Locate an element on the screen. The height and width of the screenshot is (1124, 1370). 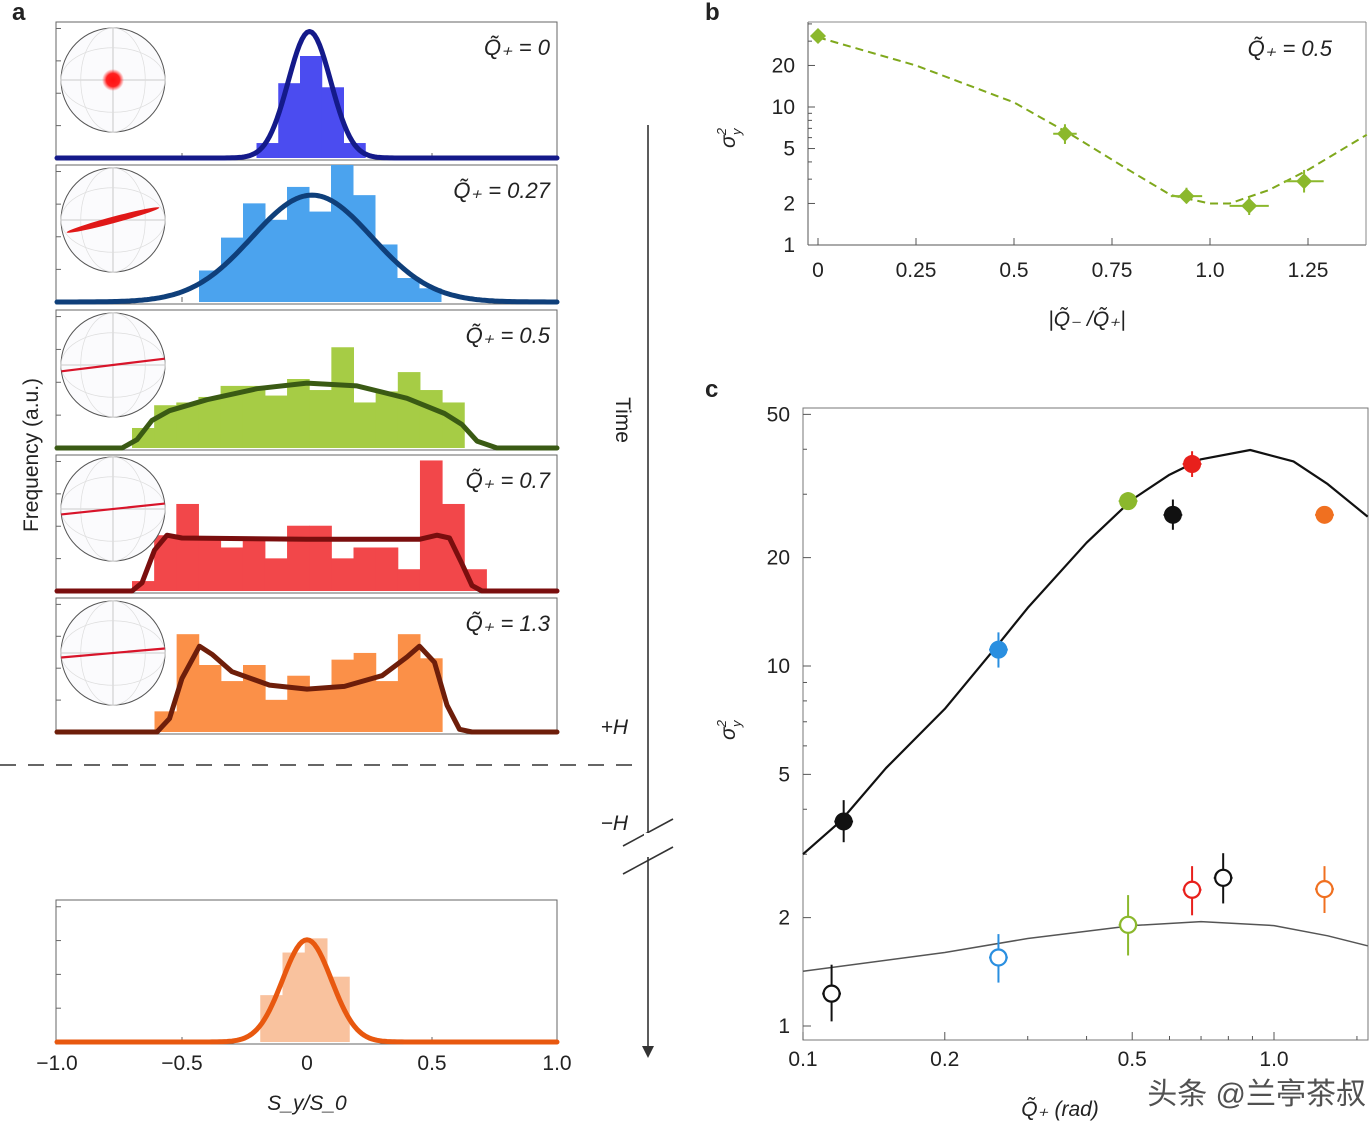
x-tick-label: 0 is located at coordinates (307, 1063).